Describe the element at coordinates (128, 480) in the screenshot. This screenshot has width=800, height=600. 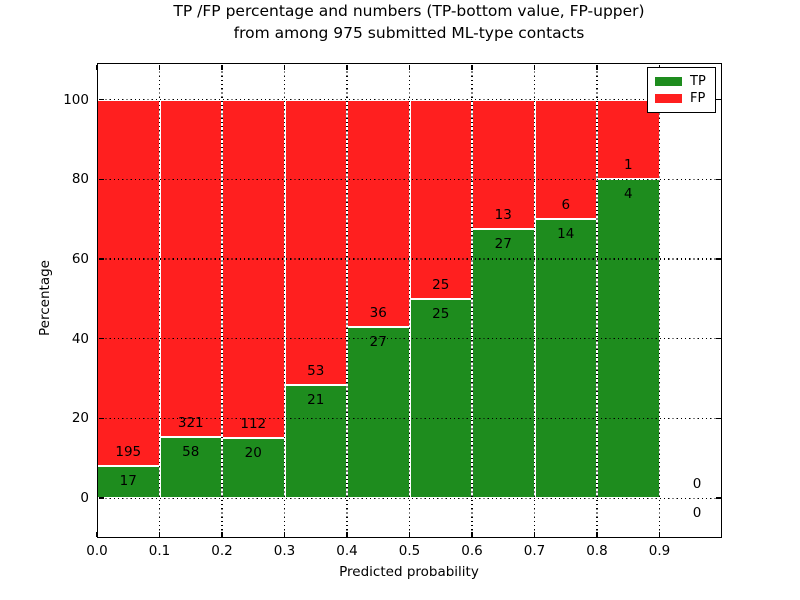
I see `tp-count-label: 17` at that location.